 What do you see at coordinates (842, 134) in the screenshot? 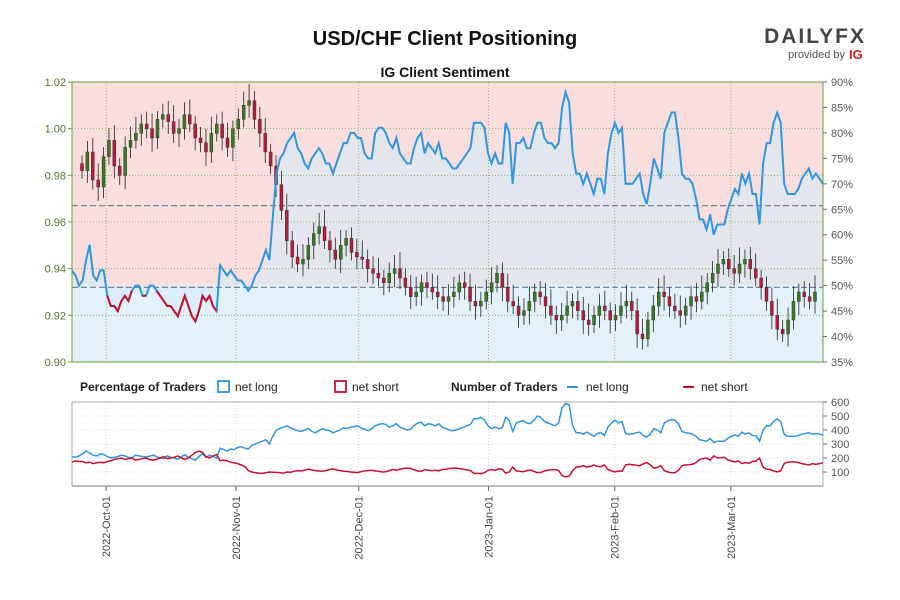
I see `sentiment-tick-label: 80%` at bounding box center [842, 134].